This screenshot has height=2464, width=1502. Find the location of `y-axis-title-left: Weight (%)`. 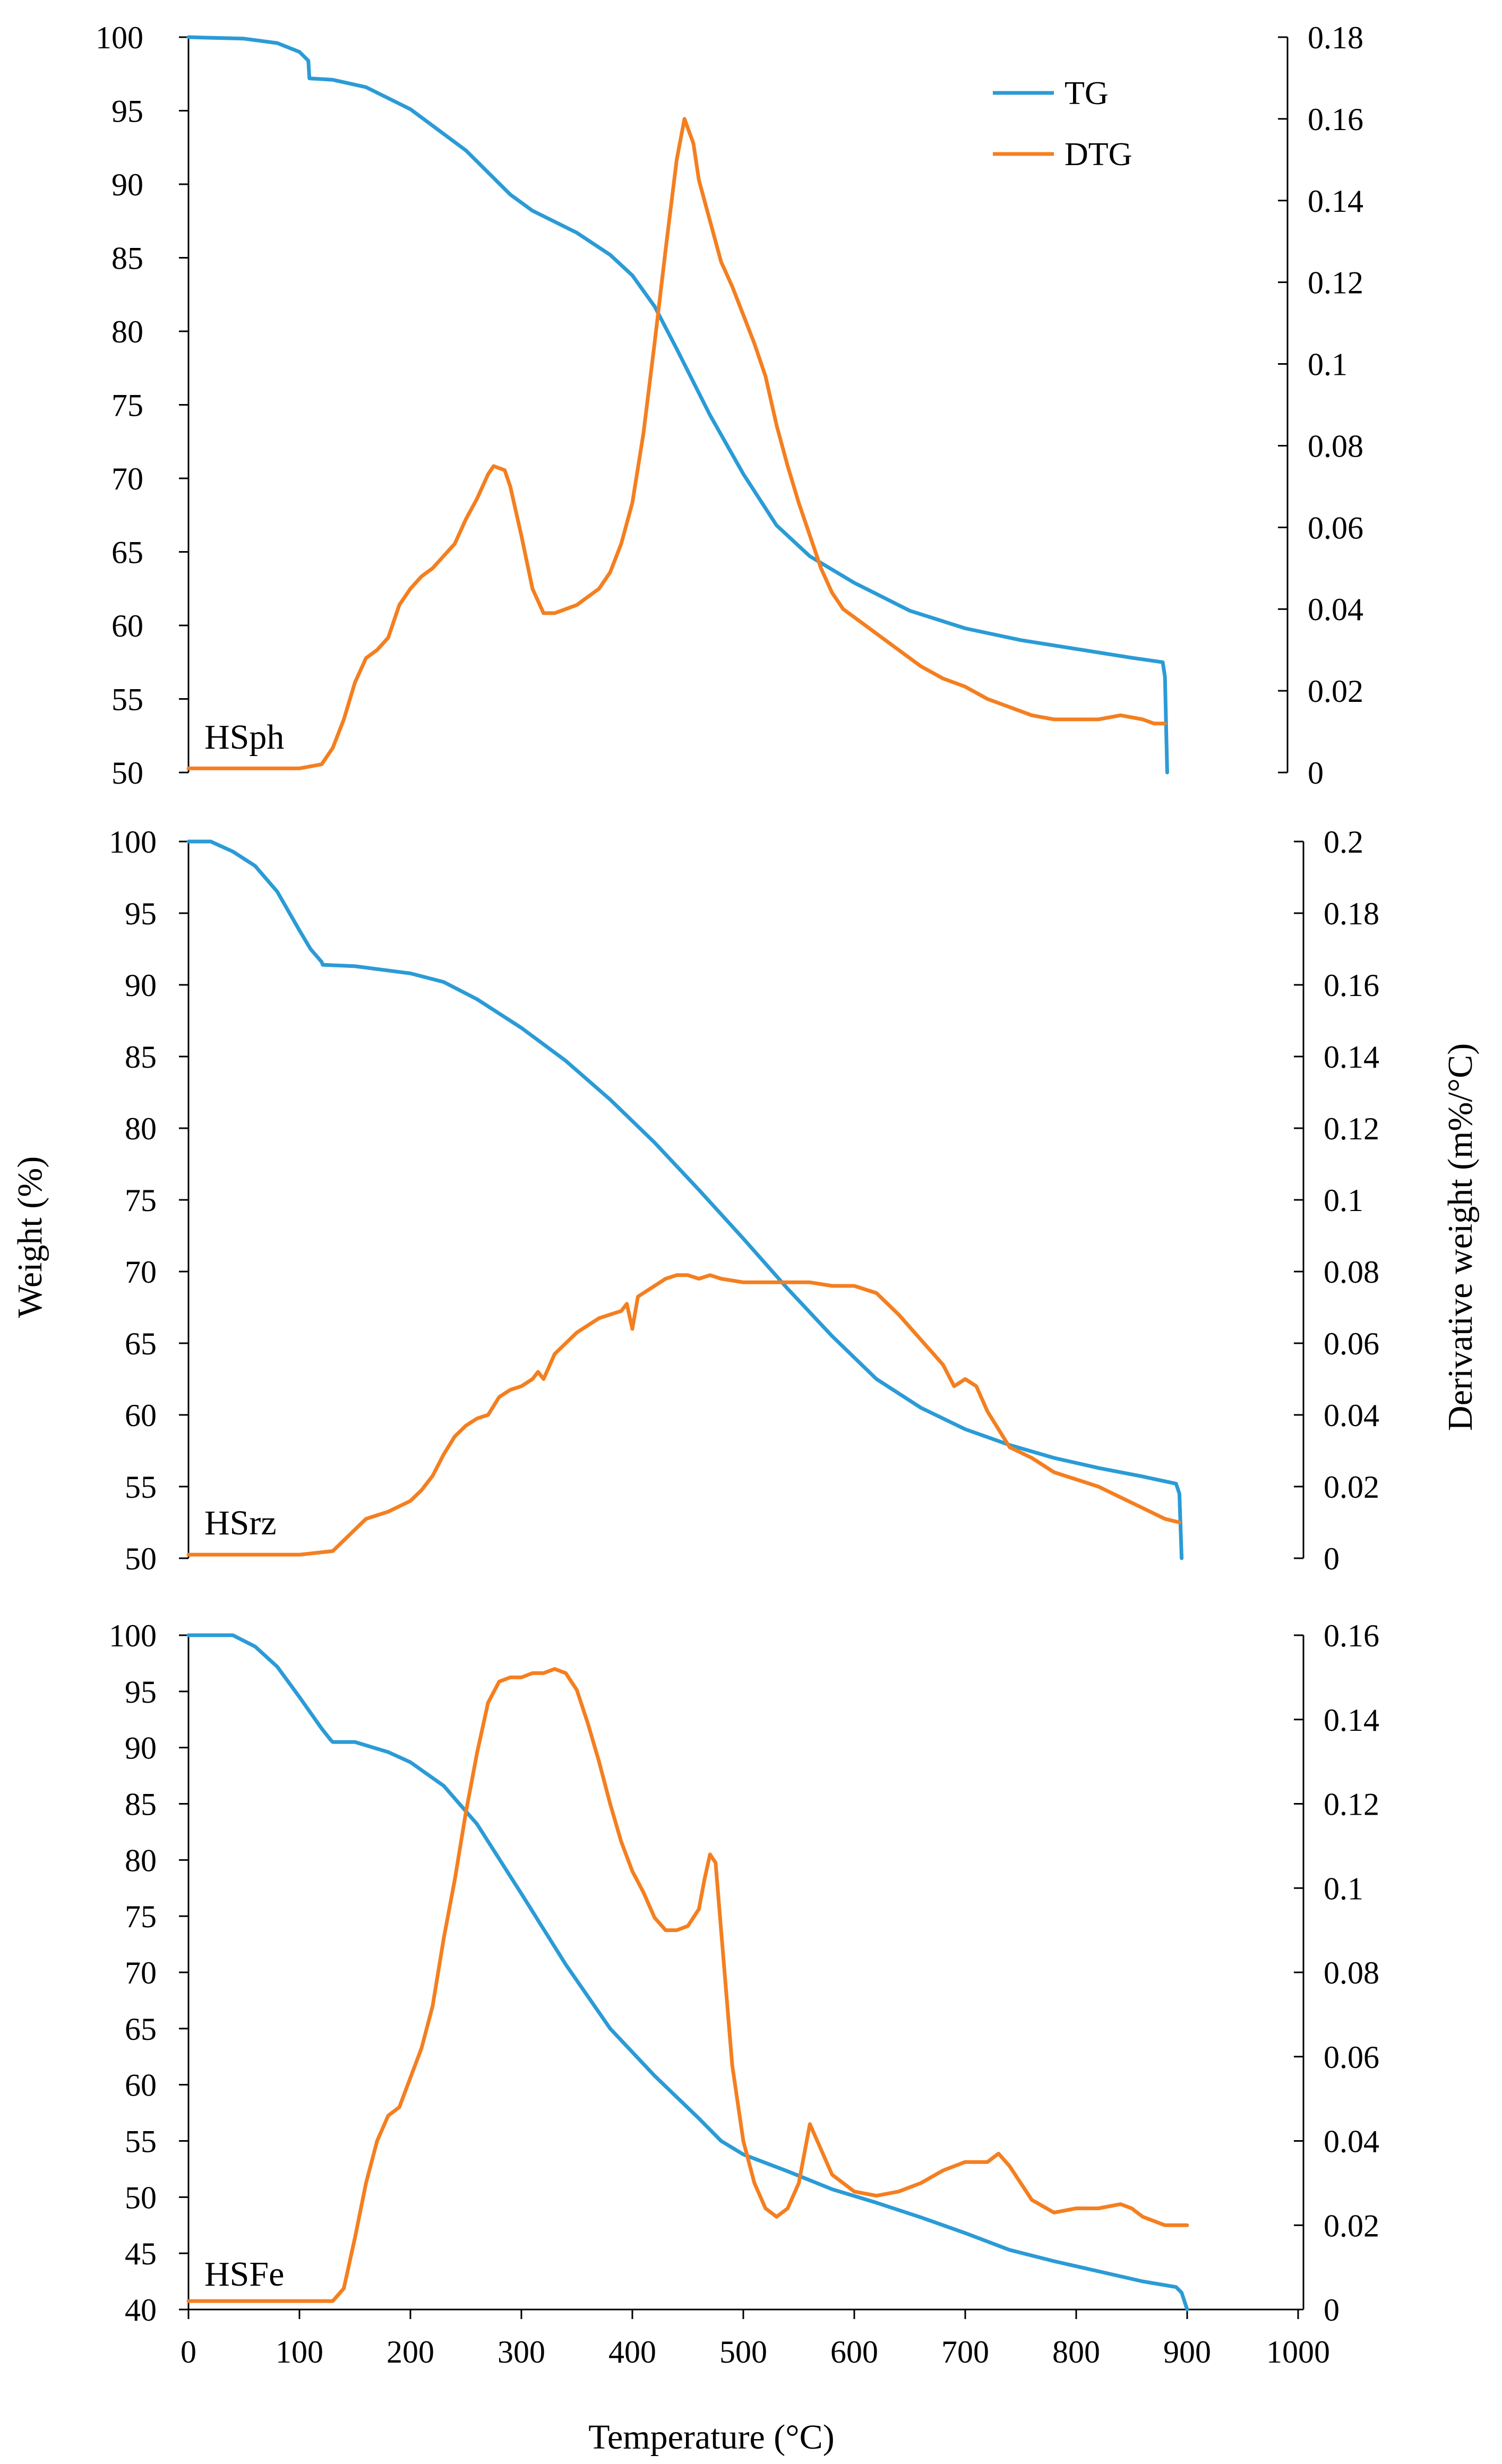

y-axis-title-left: Weight (%) is located at coordinates (30, 1237).